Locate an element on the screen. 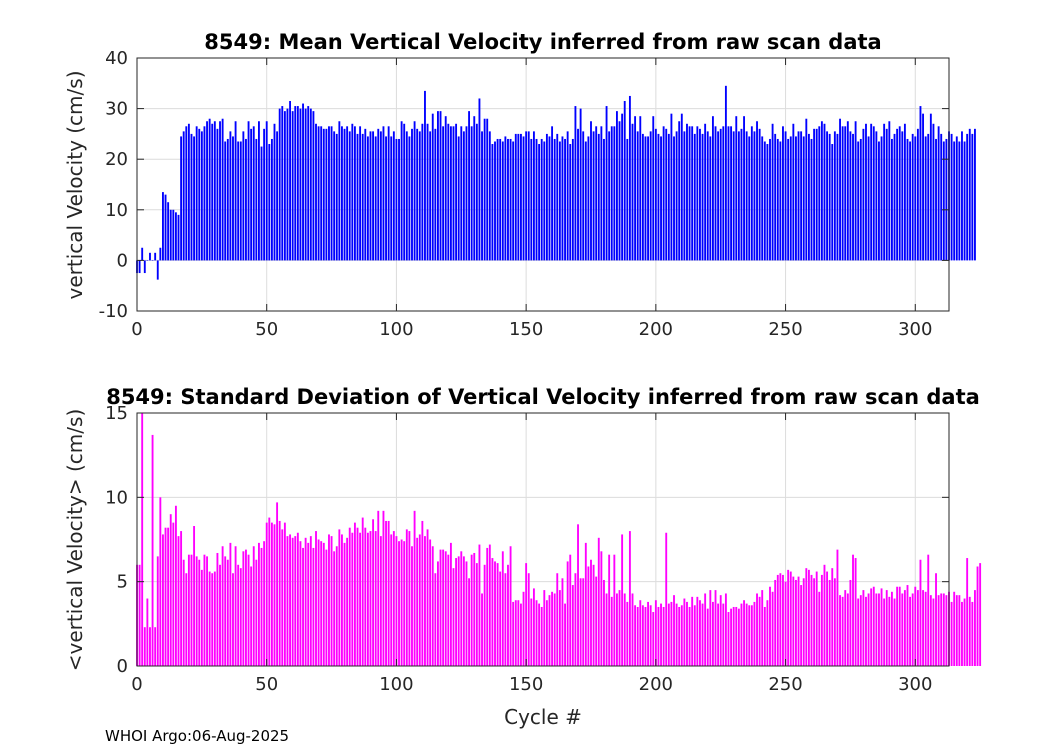 This screenshot has height=750, width=1050. mean-y-tick-label: 0 is located at coordinates (122, 260).